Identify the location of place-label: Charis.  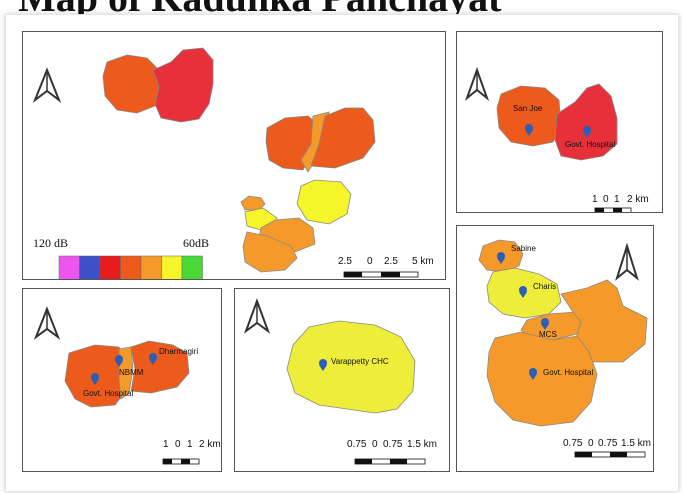
(545, 286).